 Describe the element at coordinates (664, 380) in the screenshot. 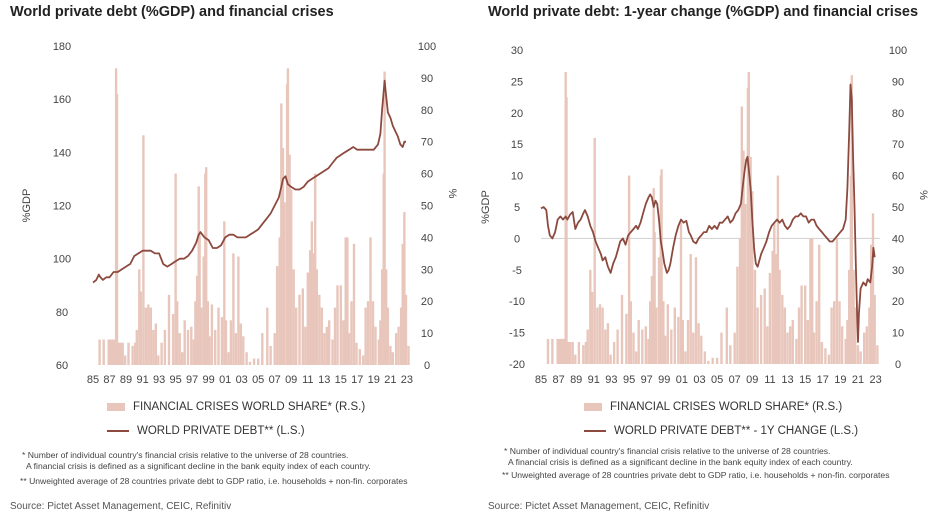

I see `x-axis-tick-label: 99` at that location.